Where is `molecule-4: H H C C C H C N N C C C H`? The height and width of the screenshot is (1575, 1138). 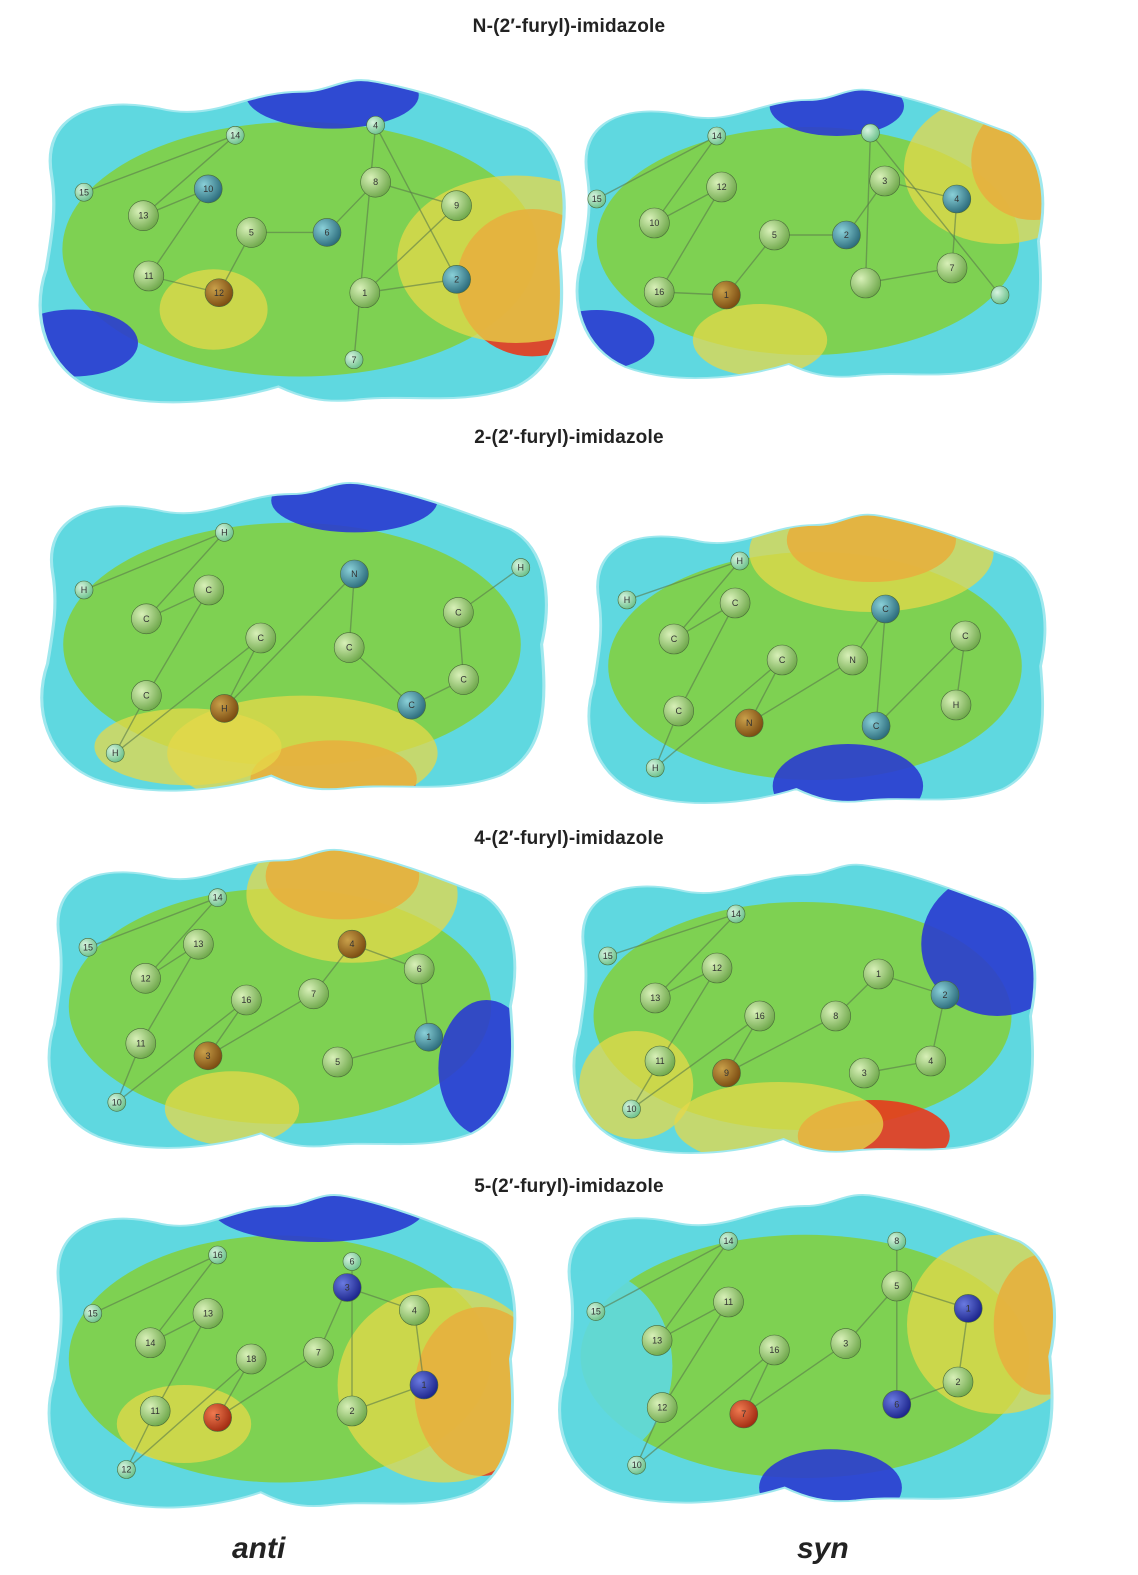
molecule-4: H H C C C H C N N C C C H is located at coordinates (799, 664).